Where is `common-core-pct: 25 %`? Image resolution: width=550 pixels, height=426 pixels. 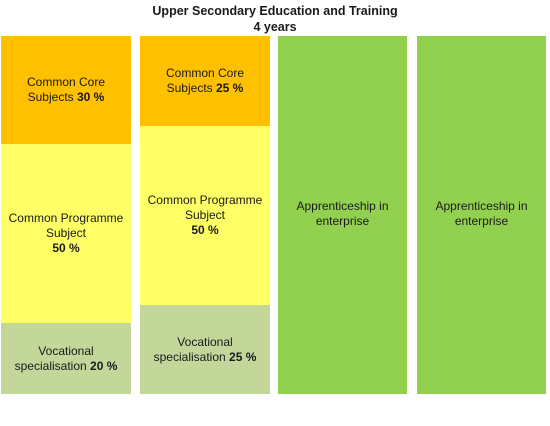
common-core-pct: 25 % is located at coordinates (230, 88).